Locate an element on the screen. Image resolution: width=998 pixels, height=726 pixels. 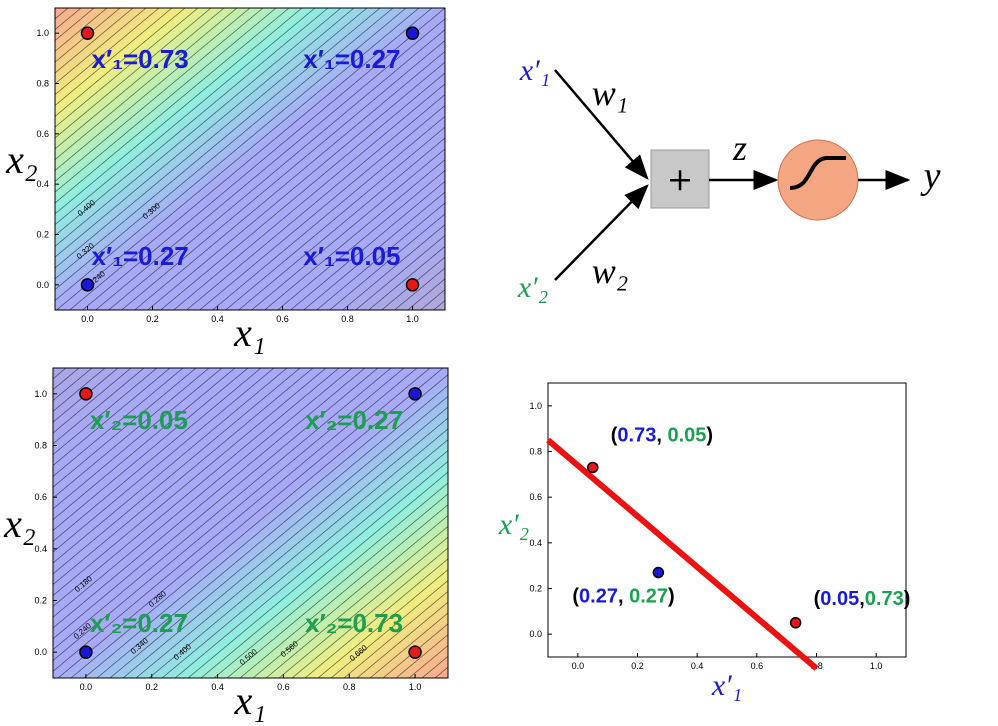
point-label: x′₂=0.73 is located at coordinates (354, 623).